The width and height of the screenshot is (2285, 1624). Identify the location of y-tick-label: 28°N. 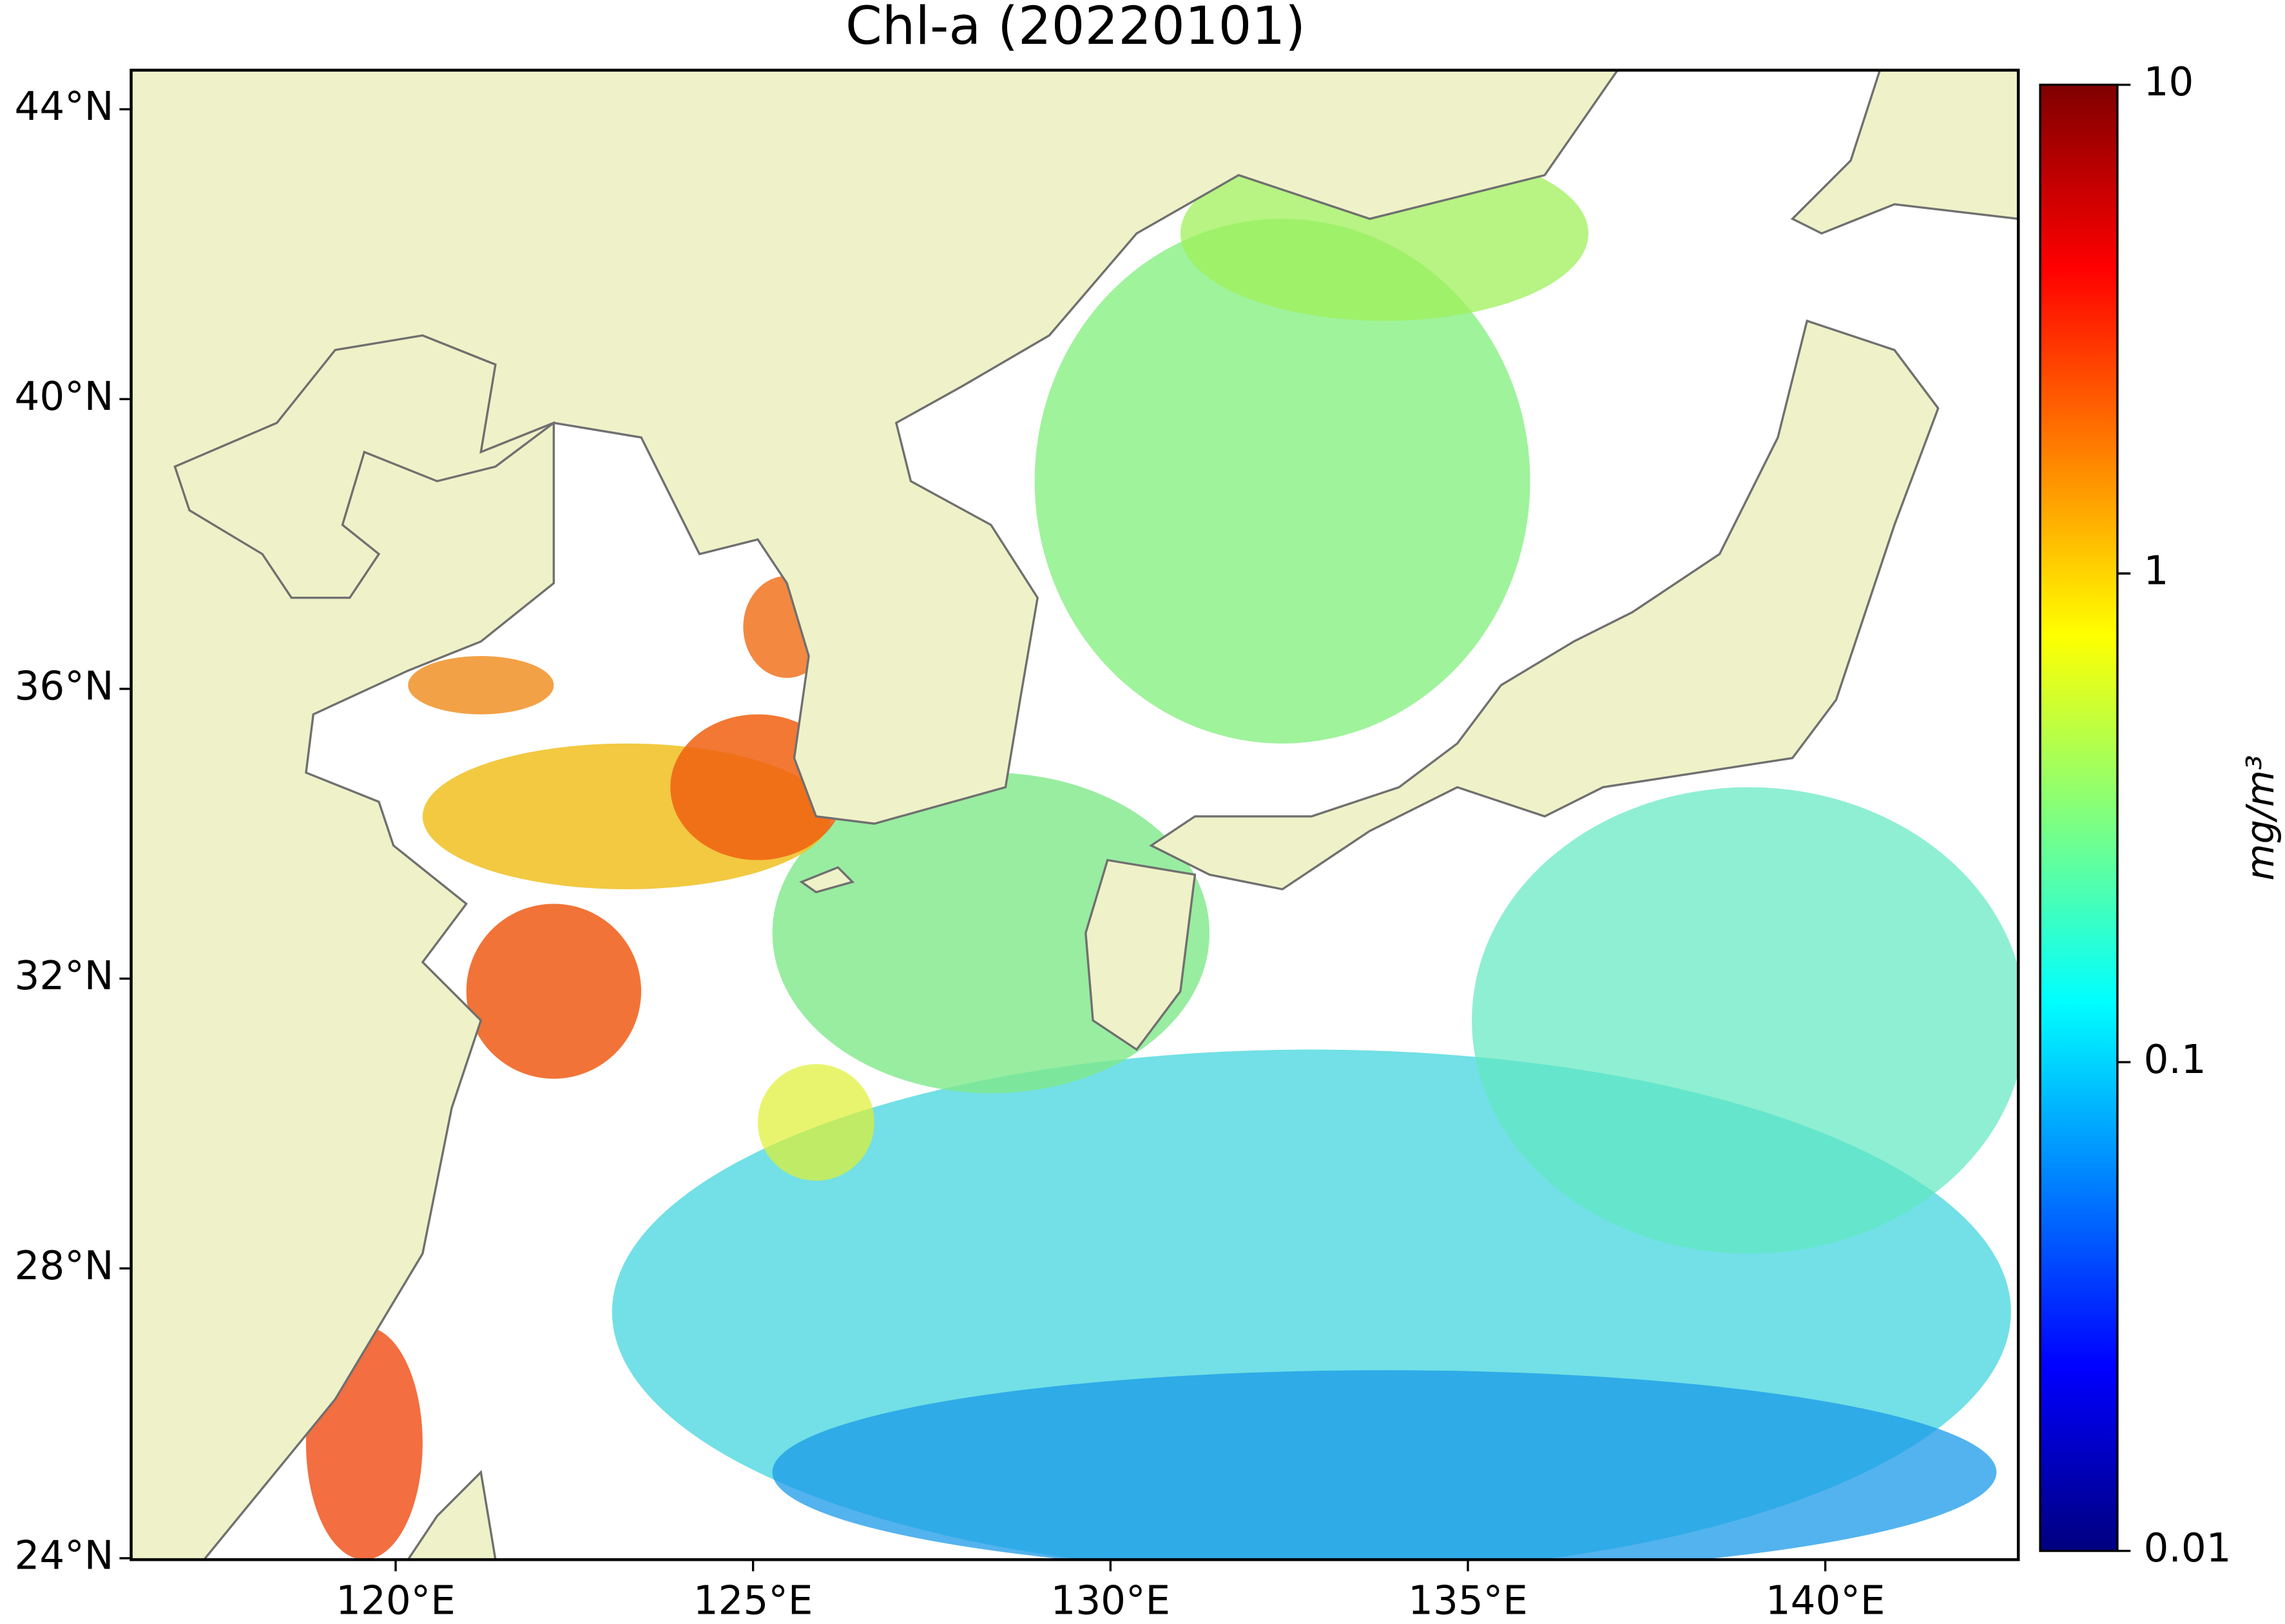
(64, 1266).